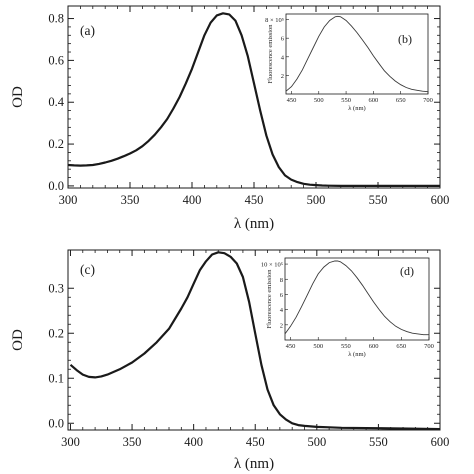 The width and height of the screenshot is (474, 474). What do you see at coordinates (56, 60) in the screenshot?
I see `y-tick-label: 0.6` at bounding box center [56, 60].